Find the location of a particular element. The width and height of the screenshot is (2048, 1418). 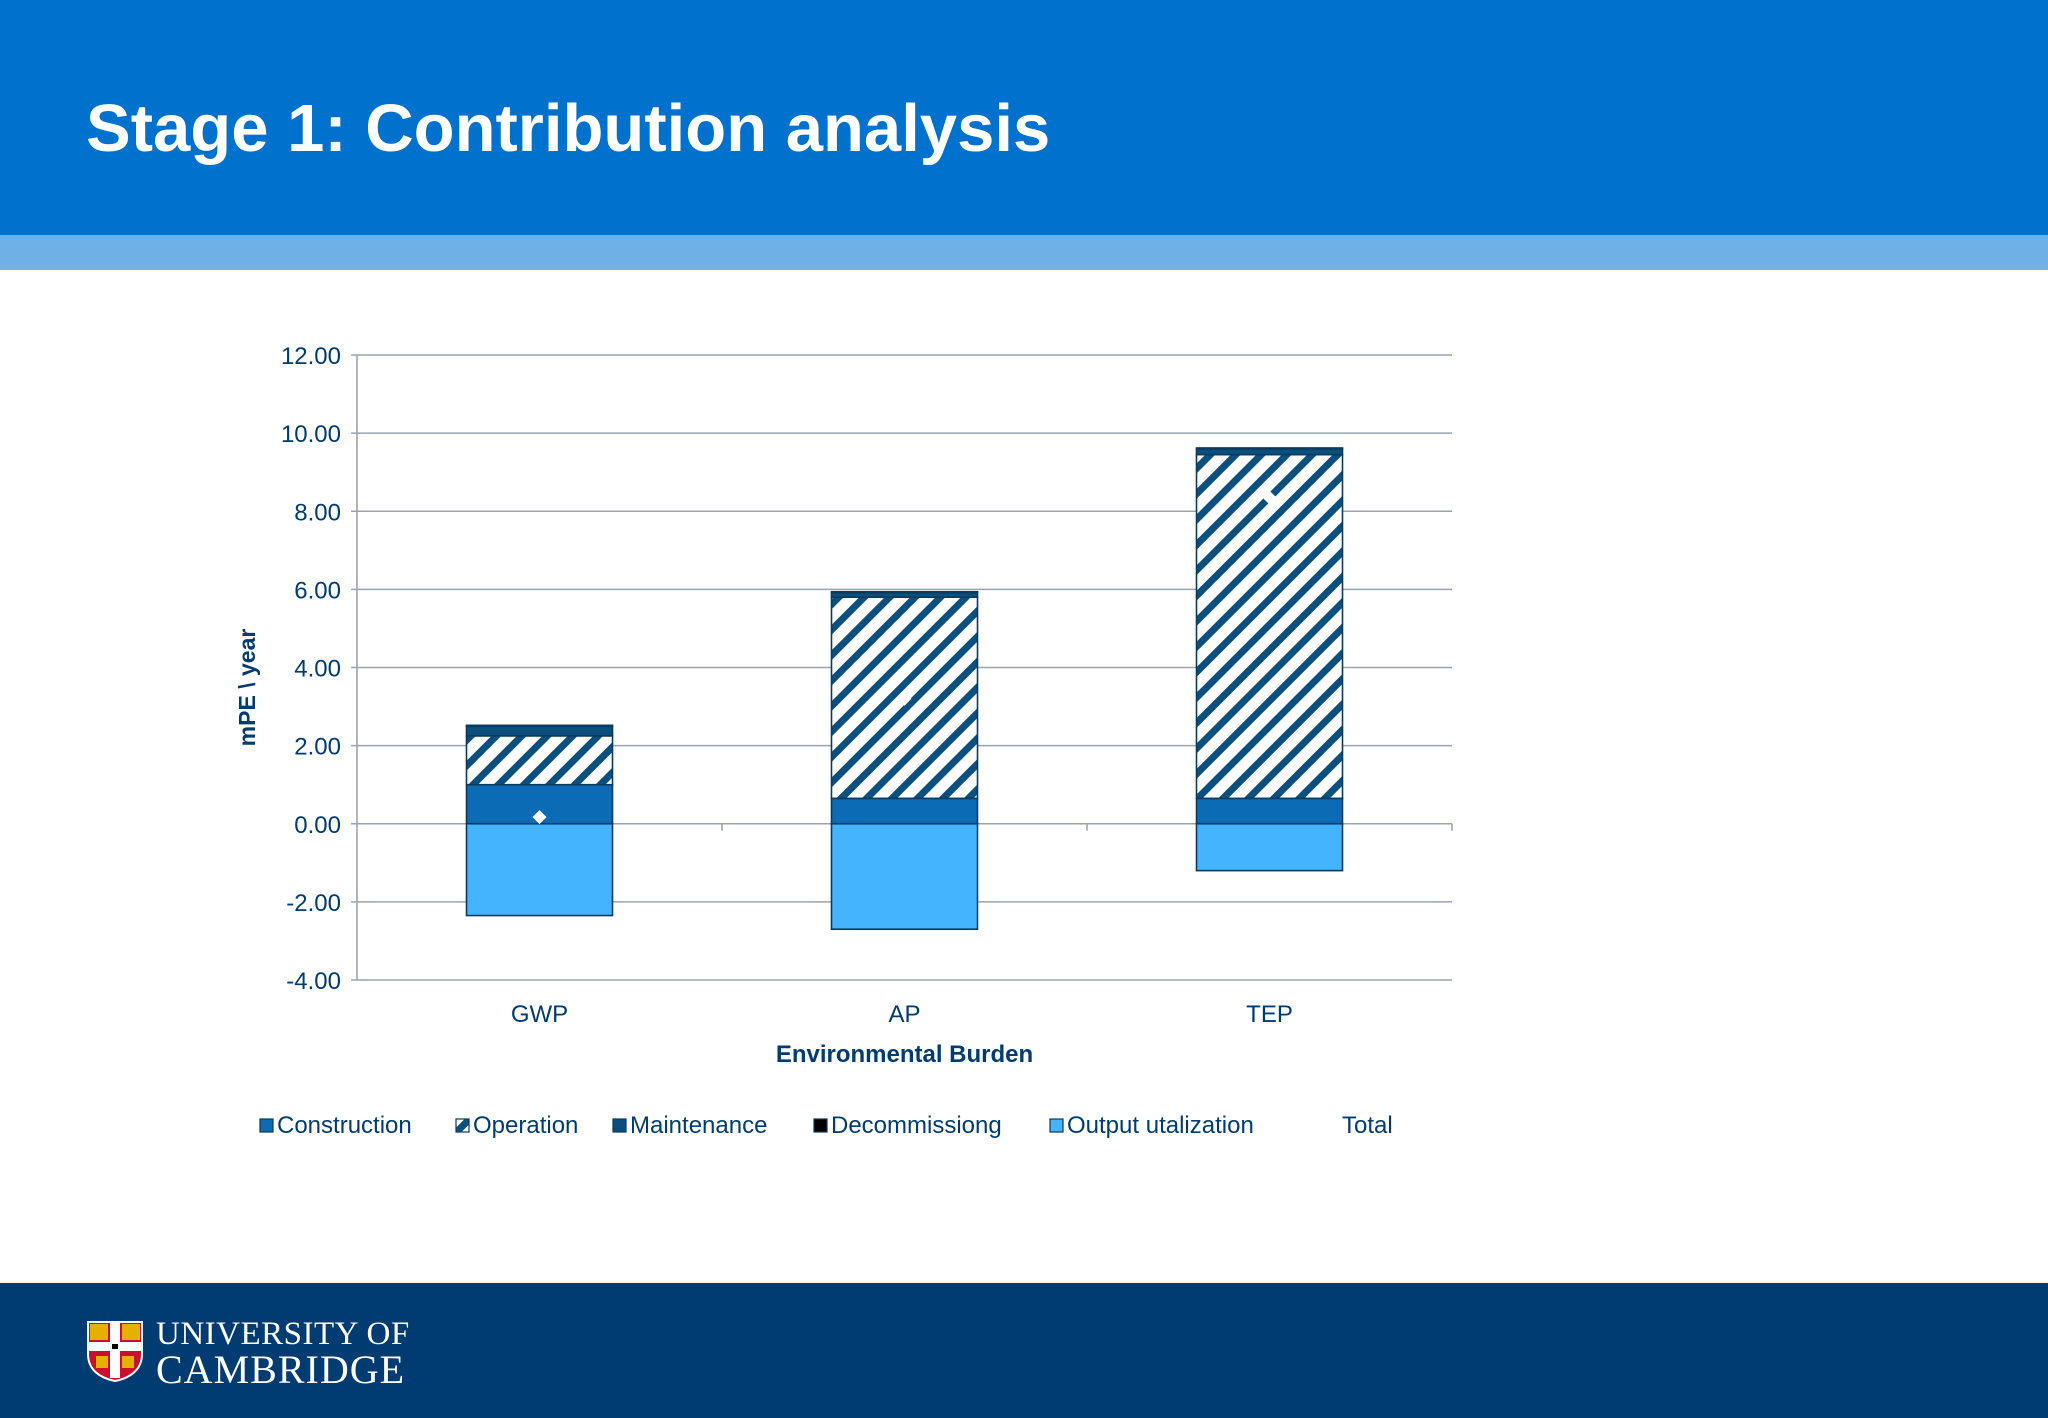

y-tick-label: 8.00 is located at coordinates (317, 512).